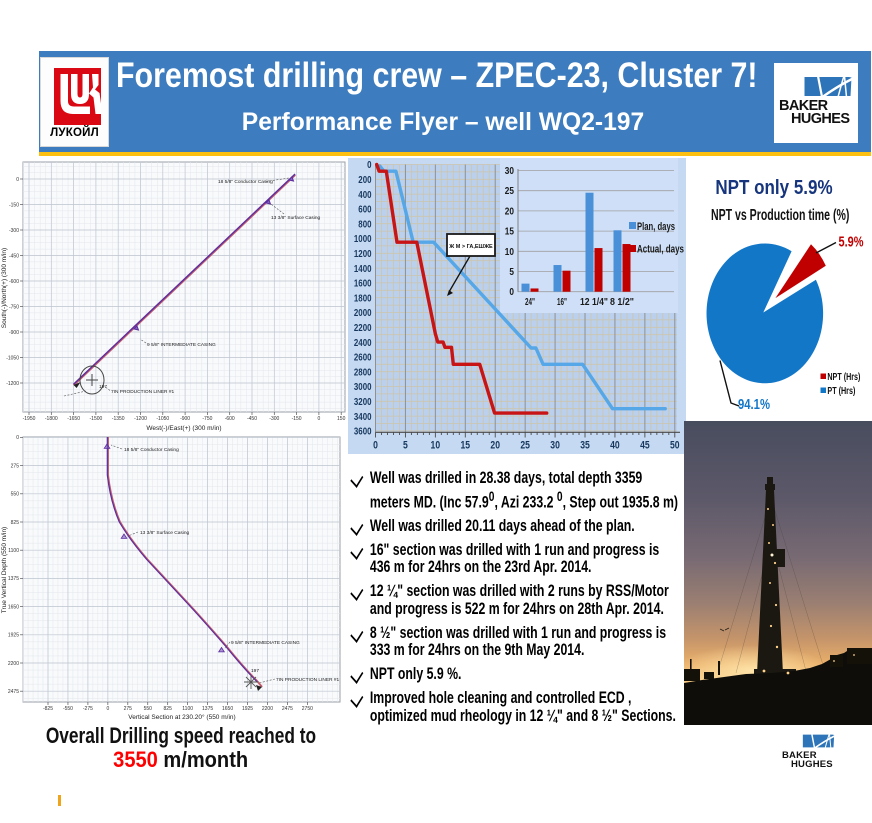 The width and height of the screenshot is (872, 823). Describe the element at coordinates (530, 302) in the screenshot. I see `svg-text: 24"` at that location.